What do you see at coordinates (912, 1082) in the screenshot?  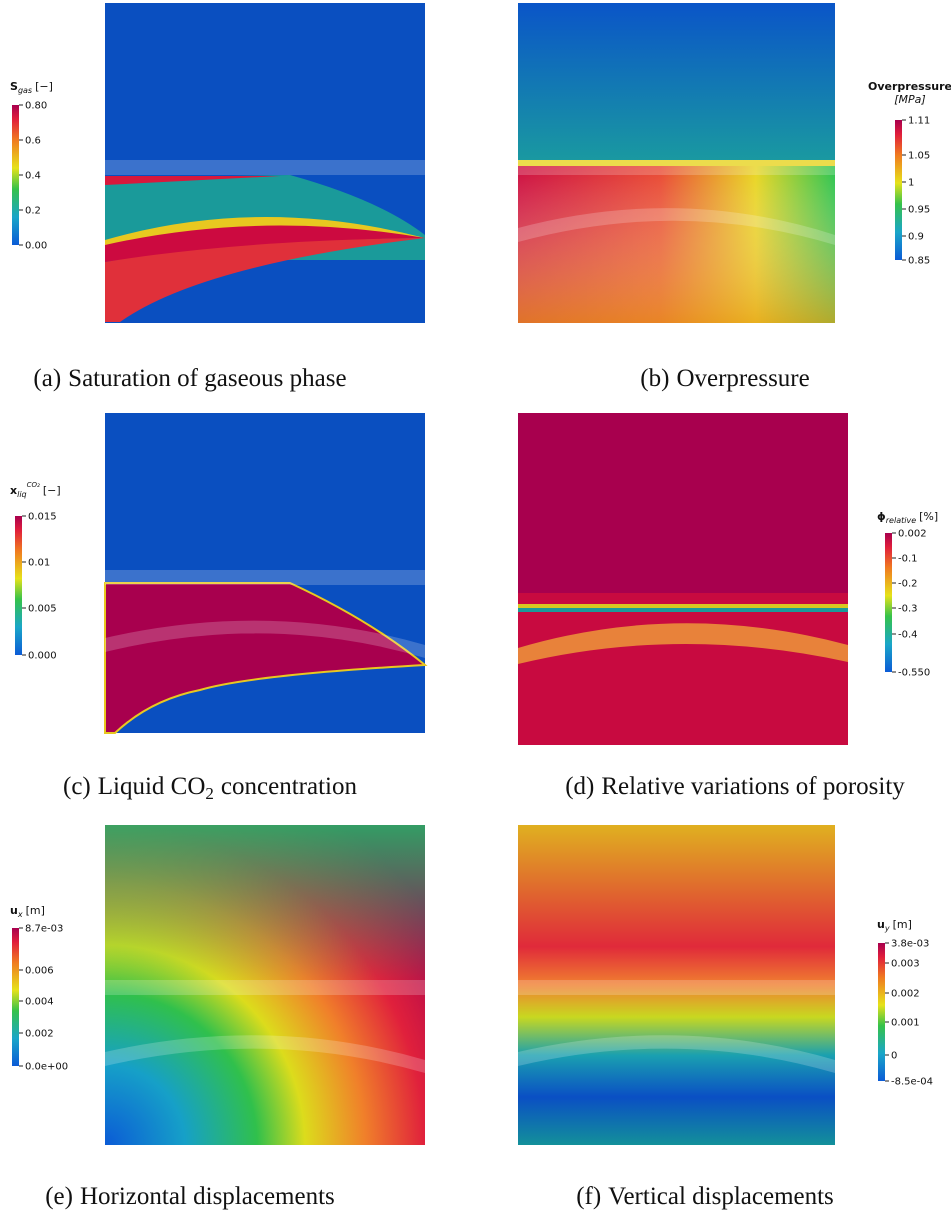 I see `colorbar-tick-label: -8.5e-04` at bounding box center [912, 1082].